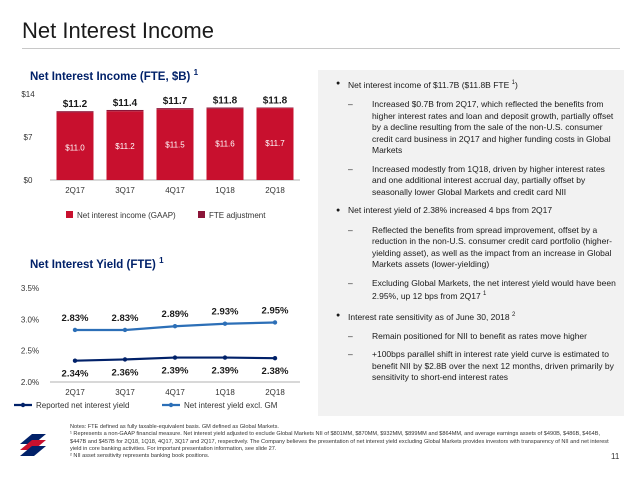 The height and width of the screenshot is (480, 640). Describe the element at coordinates (175, 314) in the screenshot. I see `data-label-excl-gm: 2.89%` at that location.